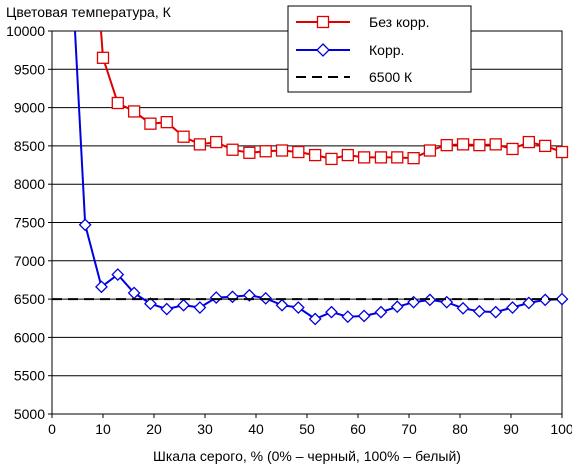  I want to click on legend: Без корр. Корр. 6500 К, so click(379, 49).